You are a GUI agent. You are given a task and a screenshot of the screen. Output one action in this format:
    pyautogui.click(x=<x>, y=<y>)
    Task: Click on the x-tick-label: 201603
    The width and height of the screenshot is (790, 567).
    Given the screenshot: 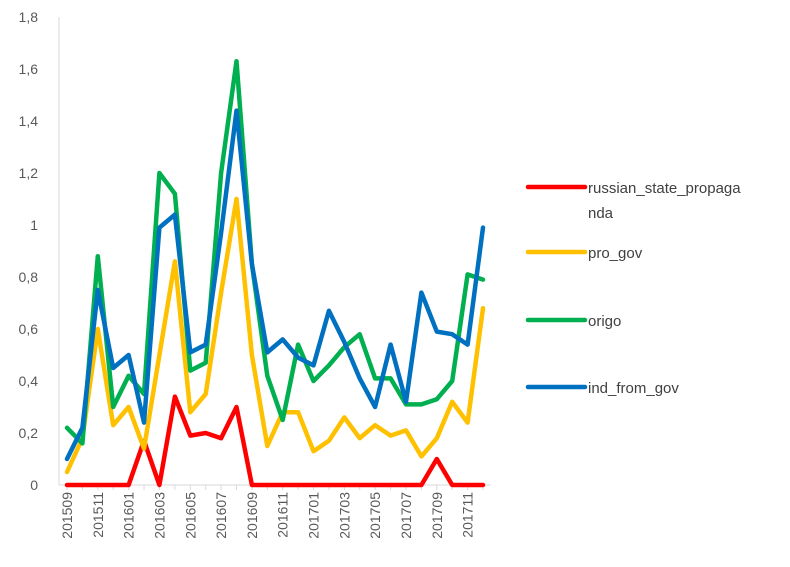 What is the action you would take?
    pyautogui.click(x=159, y=515)
    